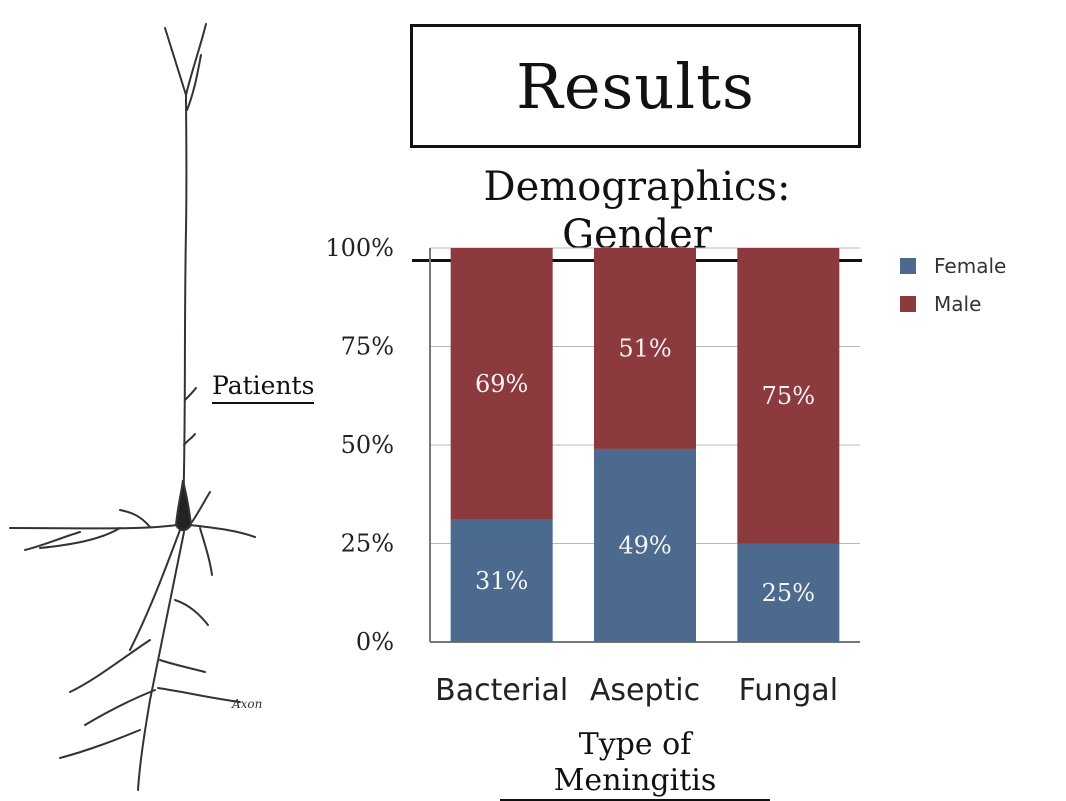 Image resolution: width=1066 pixels, height=801 pixels. Describe the element at coordinates (367, 347) in the screenshot. I see `y-tick-label: 75%` at that location.